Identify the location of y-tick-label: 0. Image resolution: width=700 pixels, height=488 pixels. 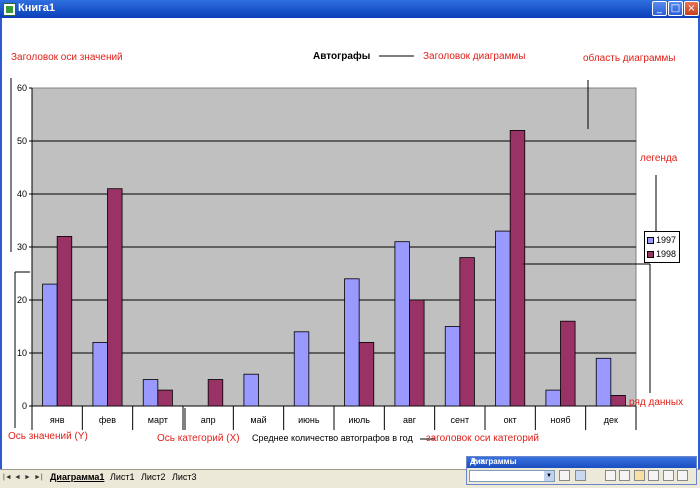
(24, 406).